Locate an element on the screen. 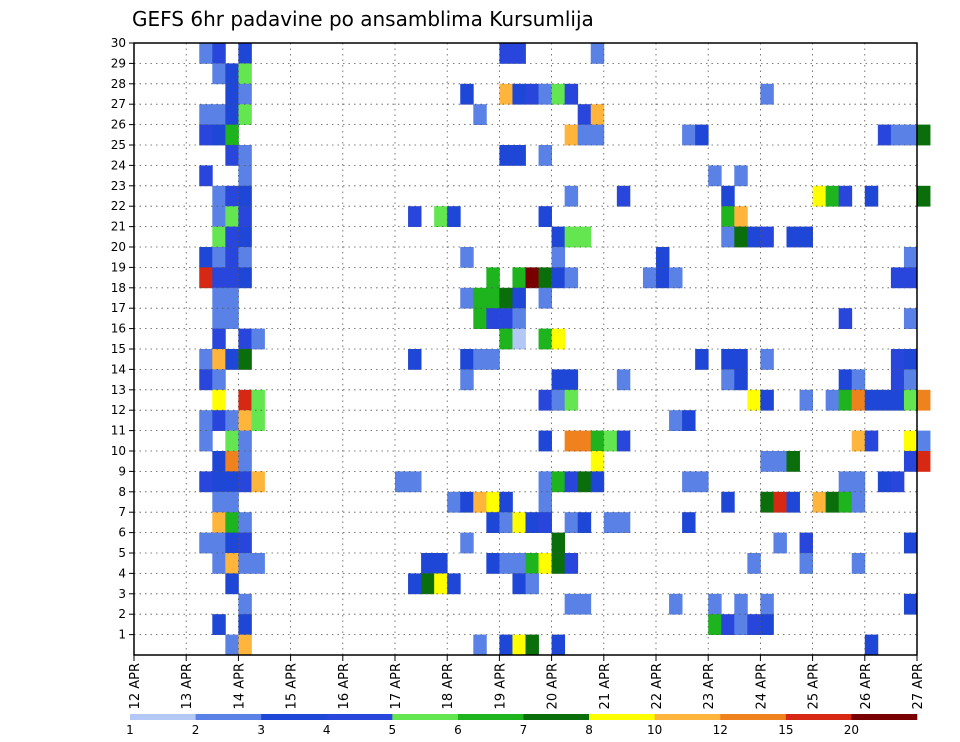 The height and width of the screenshot is (742, 960). y-tick-label: 22 is located at coordinates (118, 206).